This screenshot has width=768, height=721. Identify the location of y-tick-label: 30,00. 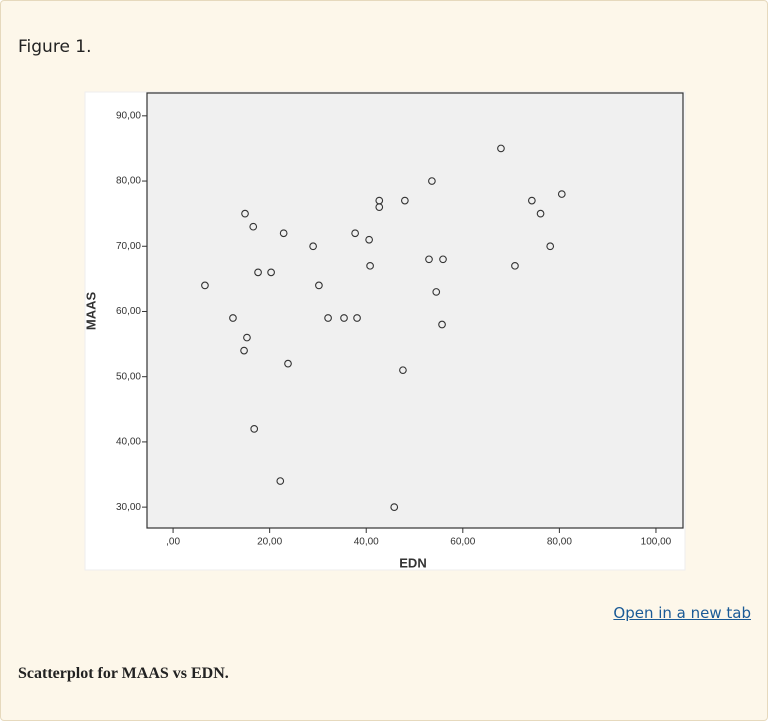
(128, 507).